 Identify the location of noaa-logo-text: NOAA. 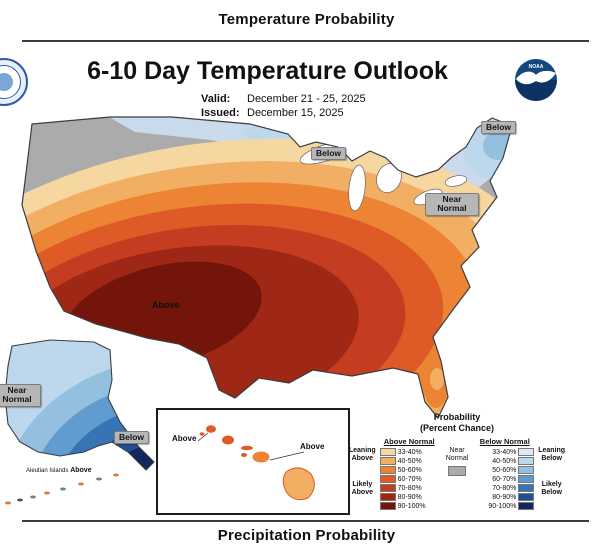
(536, 67).